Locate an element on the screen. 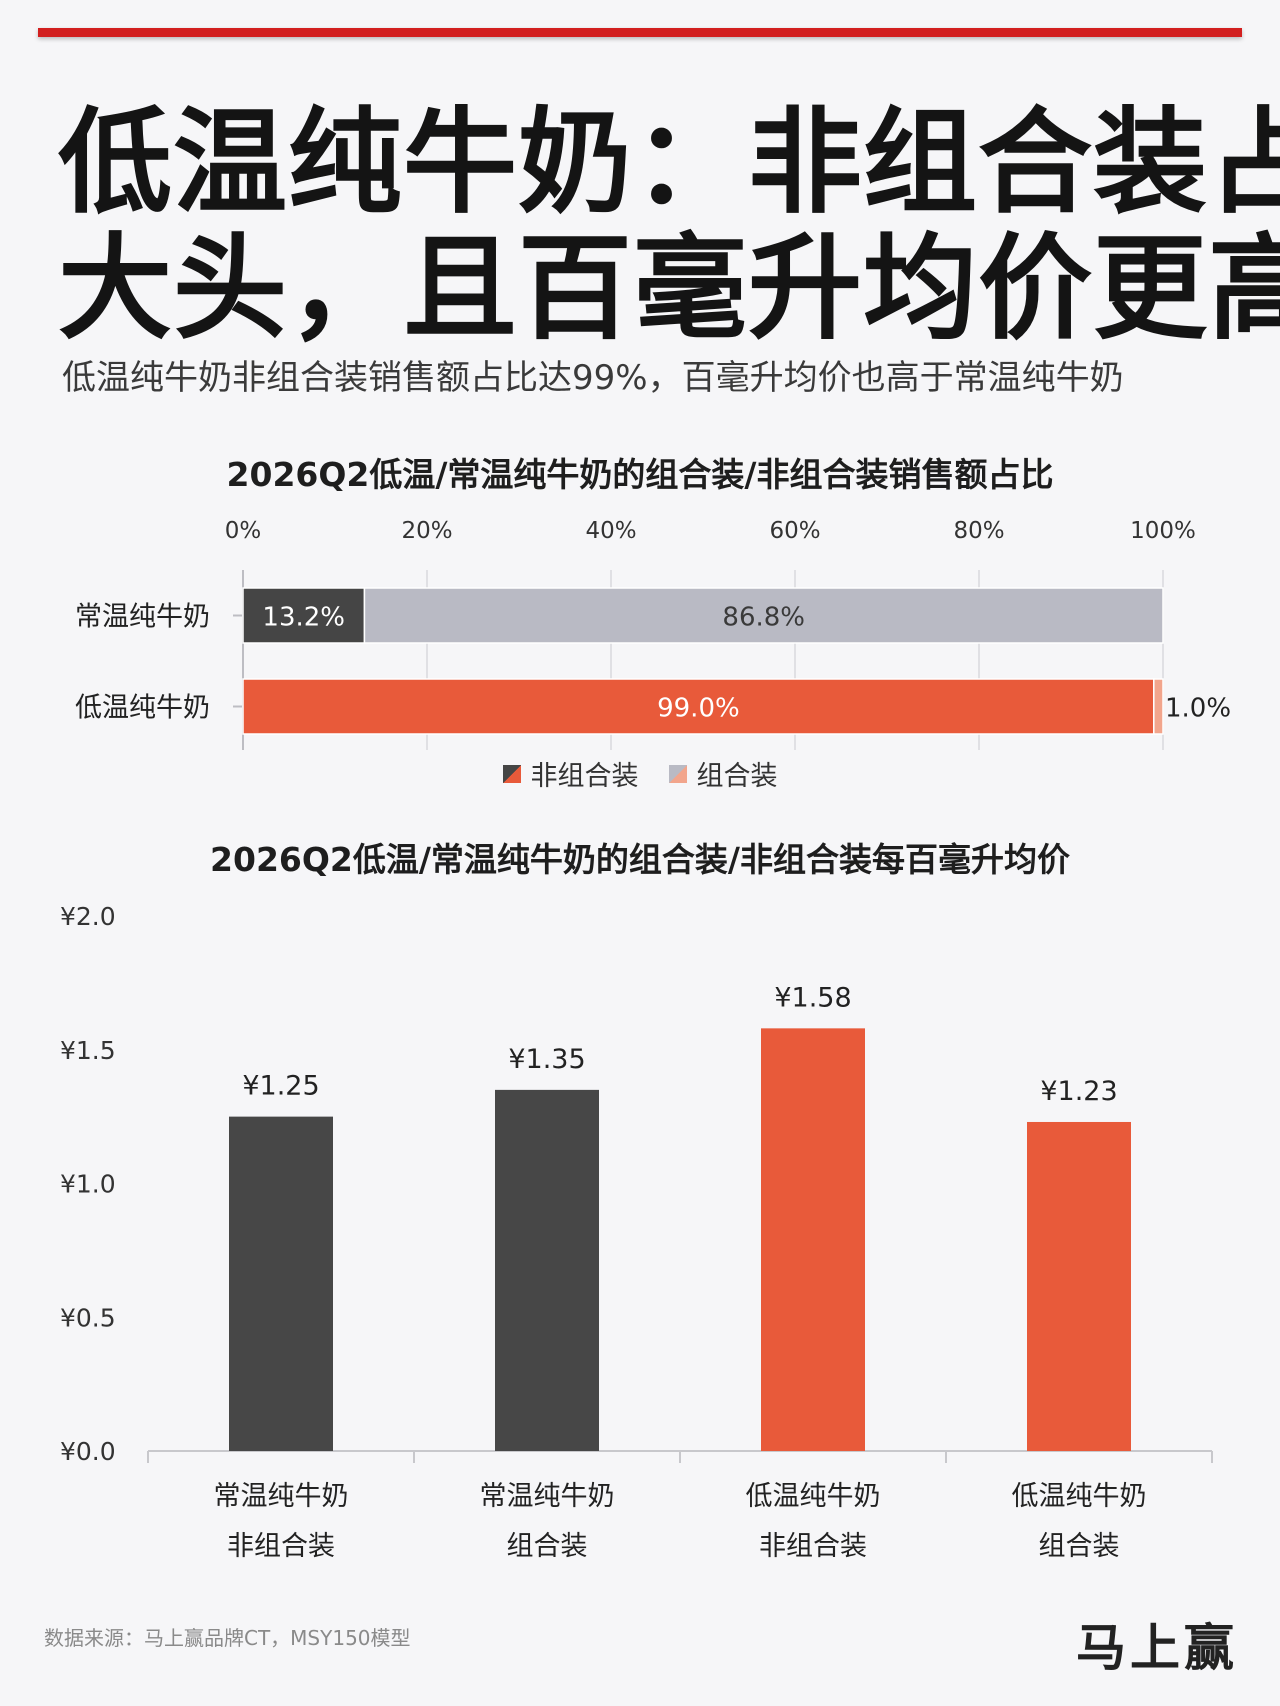 The height and width of the screenshot is (1706, 1280). y-tick-label: ¥2.0 is located at coordinates (88, 916).